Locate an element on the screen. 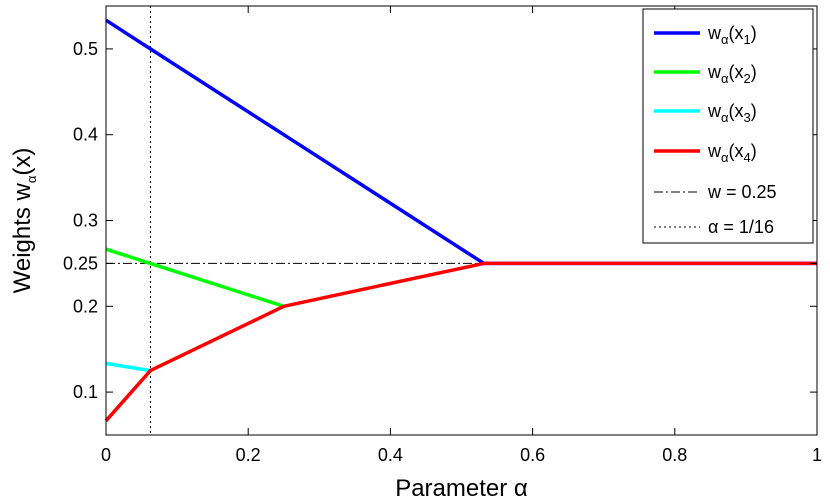 This screenshot has height=501, width=830. legend: wα(x1) wα(x2) wα(x3) wα(x4) w = 0.25 α = 1/16 is located at coordinates (728, 126).